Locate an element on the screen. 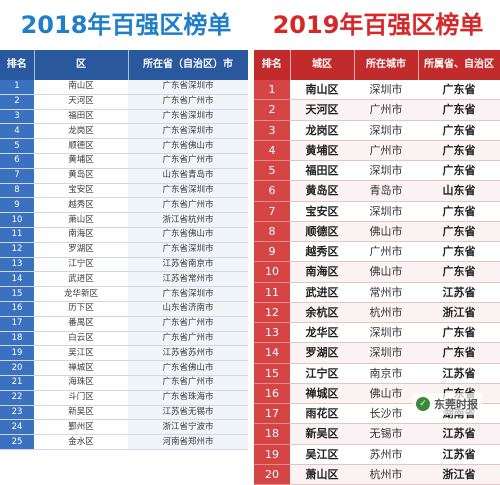  c2-cell: 斗门区 is located at coordinates (81, 398).